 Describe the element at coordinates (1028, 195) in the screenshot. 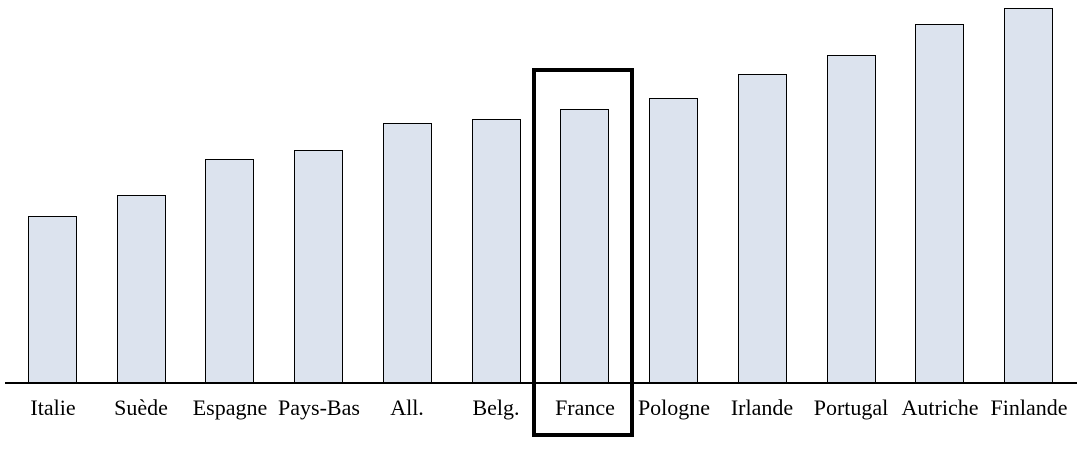

I see `bar-finlande` at that location.